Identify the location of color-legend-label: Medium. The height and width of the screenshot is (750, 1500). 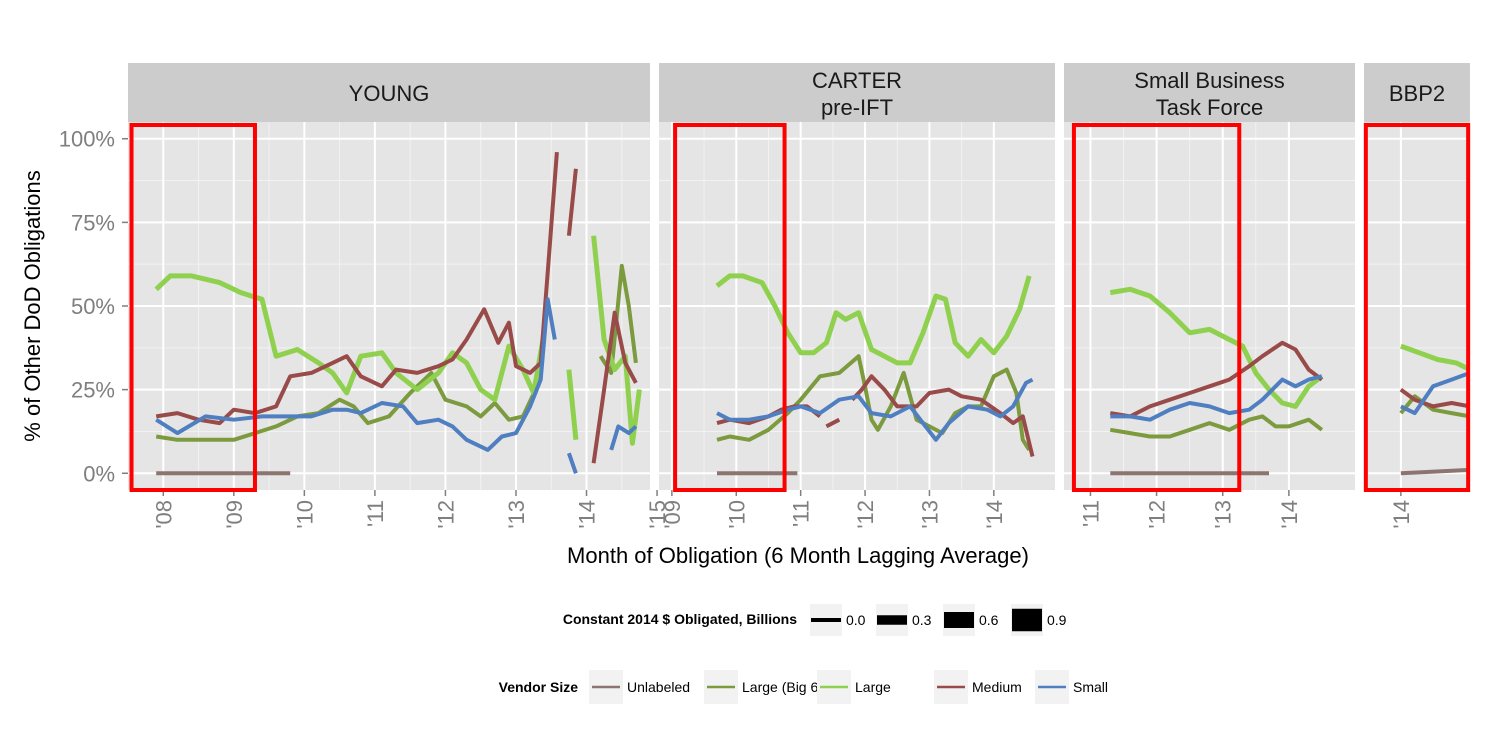
(997, 687).